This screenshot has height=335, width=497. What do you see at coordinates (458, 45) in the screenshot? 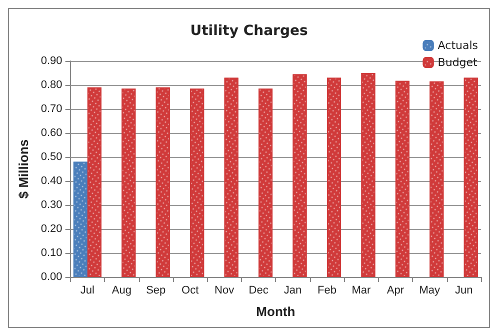
I see `legend-label: Actuals` at bounding box center [458, 45].